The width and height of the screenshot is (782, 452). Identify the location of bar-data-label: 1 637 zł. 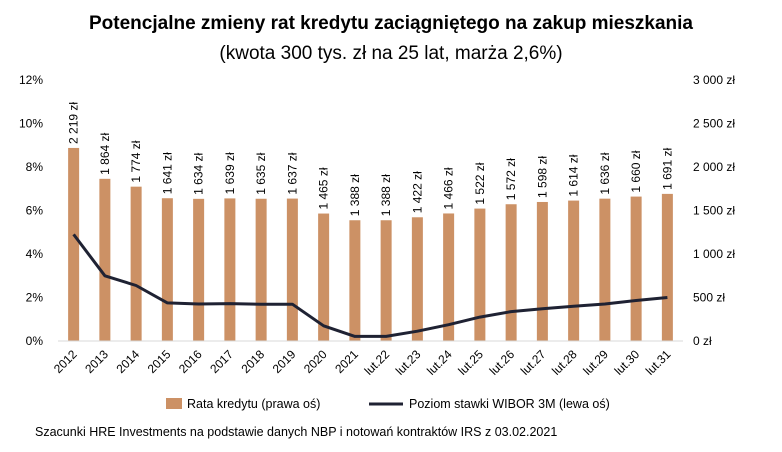
(292, 173).